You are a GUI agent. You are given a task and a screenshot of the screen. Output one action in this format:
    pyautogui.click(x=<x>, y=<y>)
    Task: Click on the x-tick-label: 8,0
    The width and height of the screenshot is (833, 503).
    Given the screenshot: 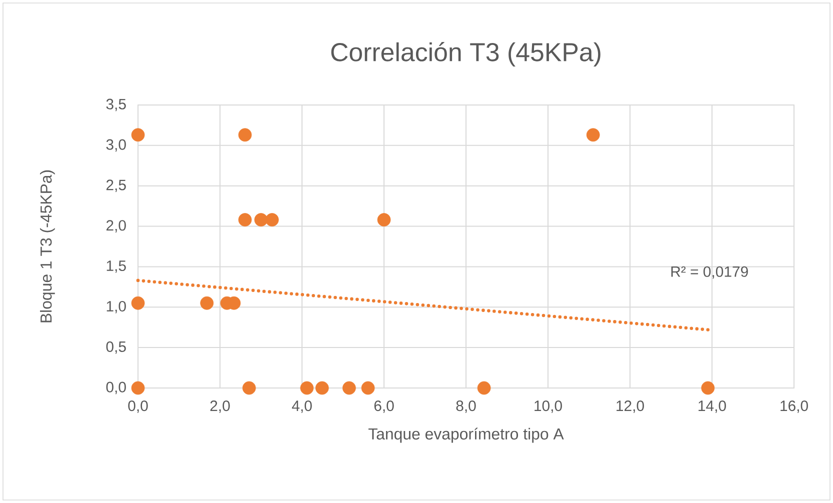 What is the action you would take?
    pyautogui.click(x=466, y=406)
    